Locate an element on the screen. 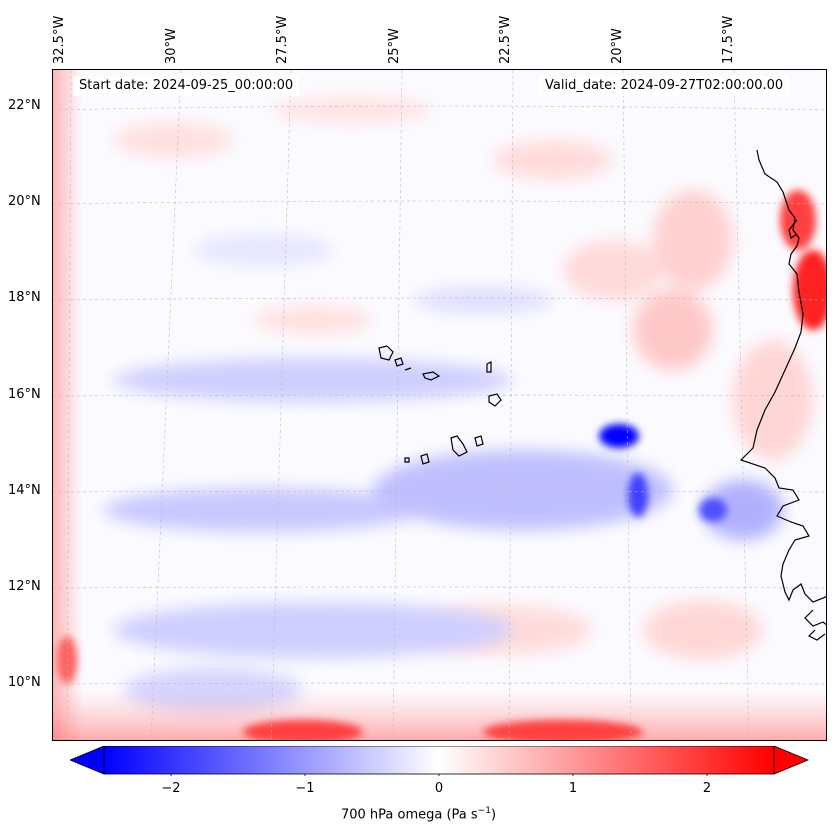 This screenshot has width=837, height=839. colorbar-gradient is located at coordinates (439, 760).